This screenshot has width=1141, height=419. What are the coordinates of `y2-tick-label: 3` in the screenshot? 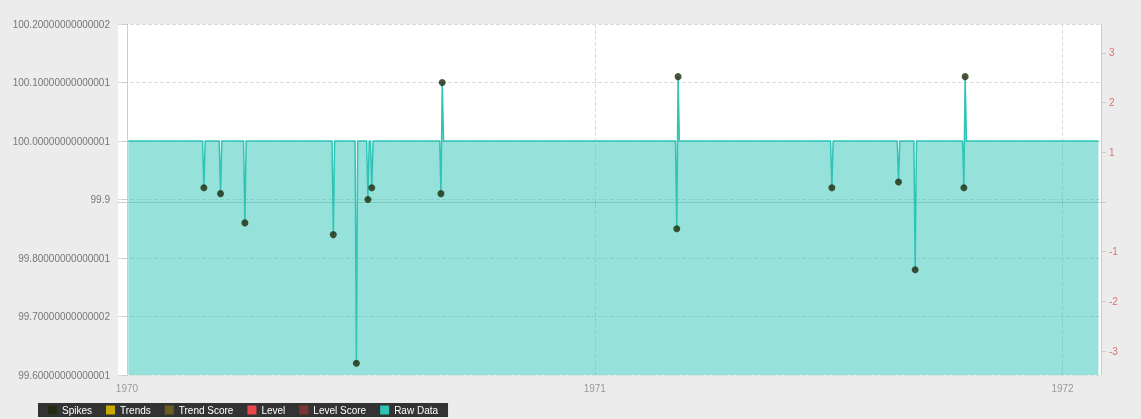 It's located at (1112, 53).